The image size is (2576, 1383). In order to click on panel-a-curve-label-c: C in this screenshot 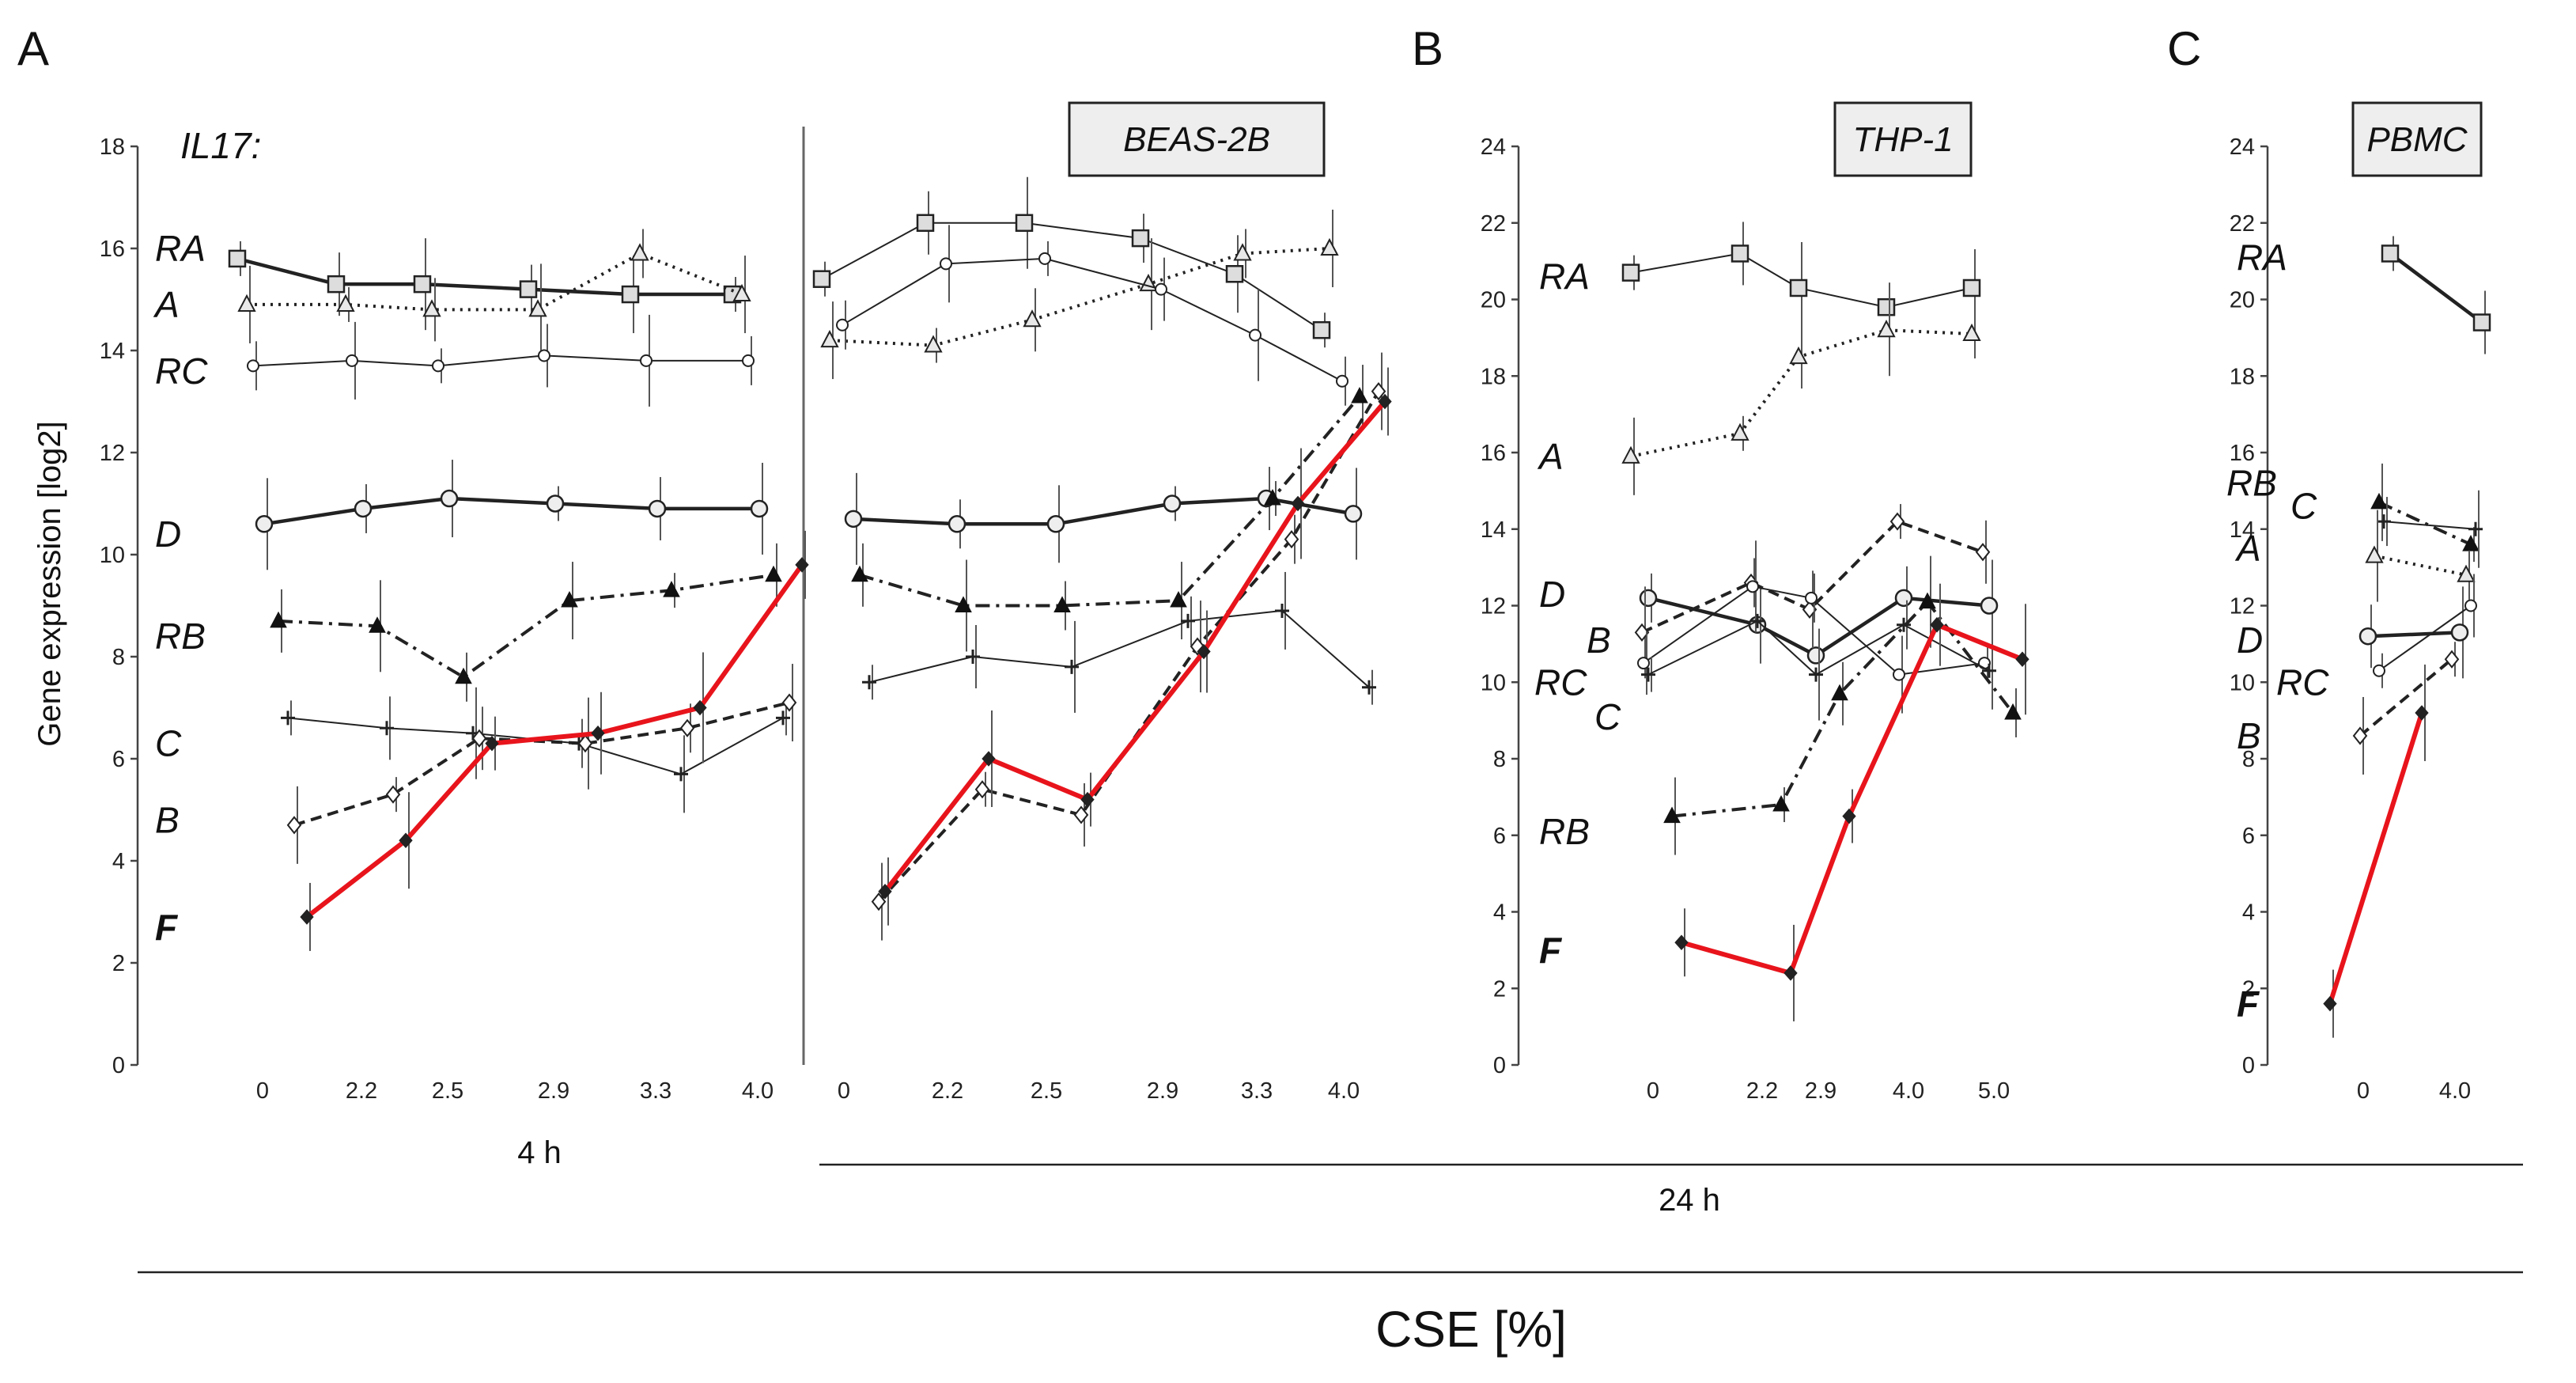, I will do `click(169, 743)`.